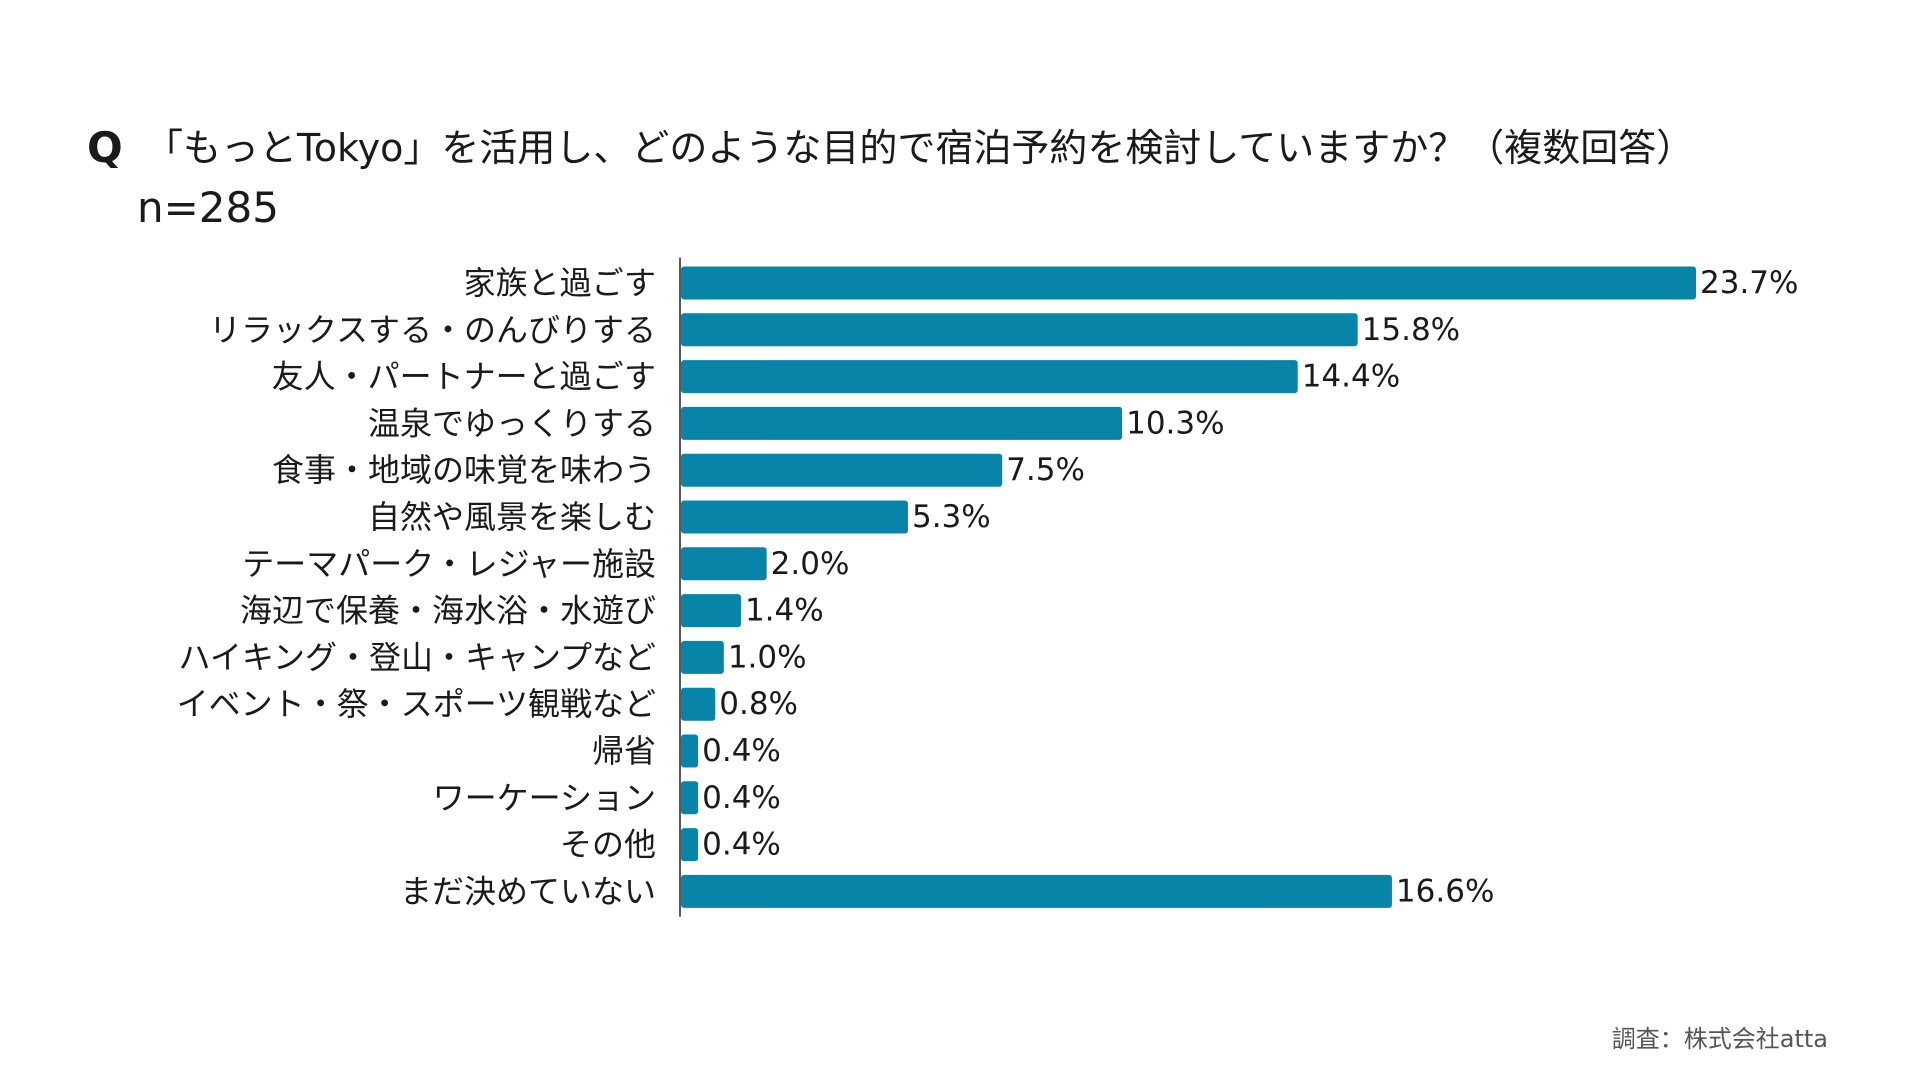  What do you see at coordinates (1445, 891) in the screenshot?
I see `data-label: 16.6%` at bounding box center [1445, 891].